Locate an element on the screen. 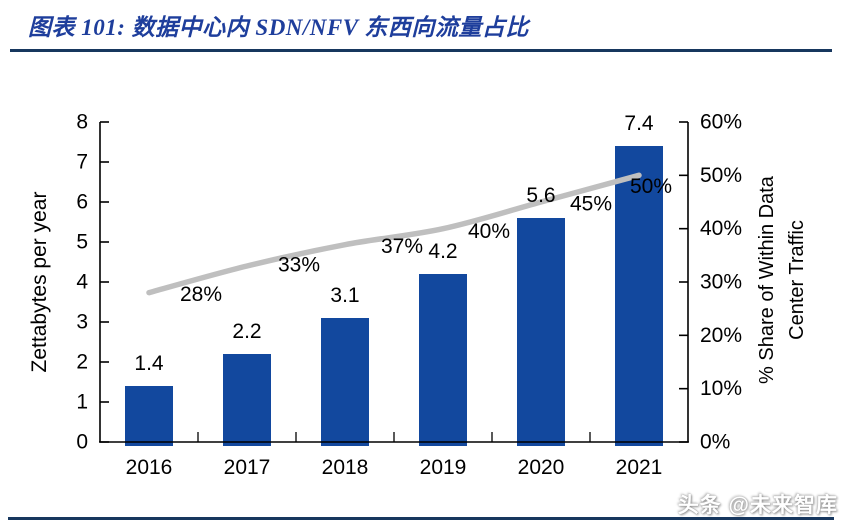  right-axis-tick-label: 40% is located at coordinates (721, 228).